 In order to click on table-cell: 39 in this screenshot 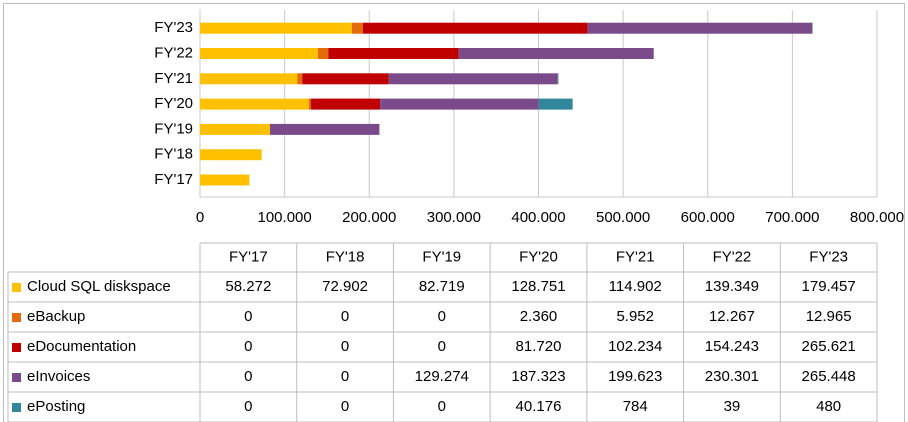, I will do `click(732, 406)`.